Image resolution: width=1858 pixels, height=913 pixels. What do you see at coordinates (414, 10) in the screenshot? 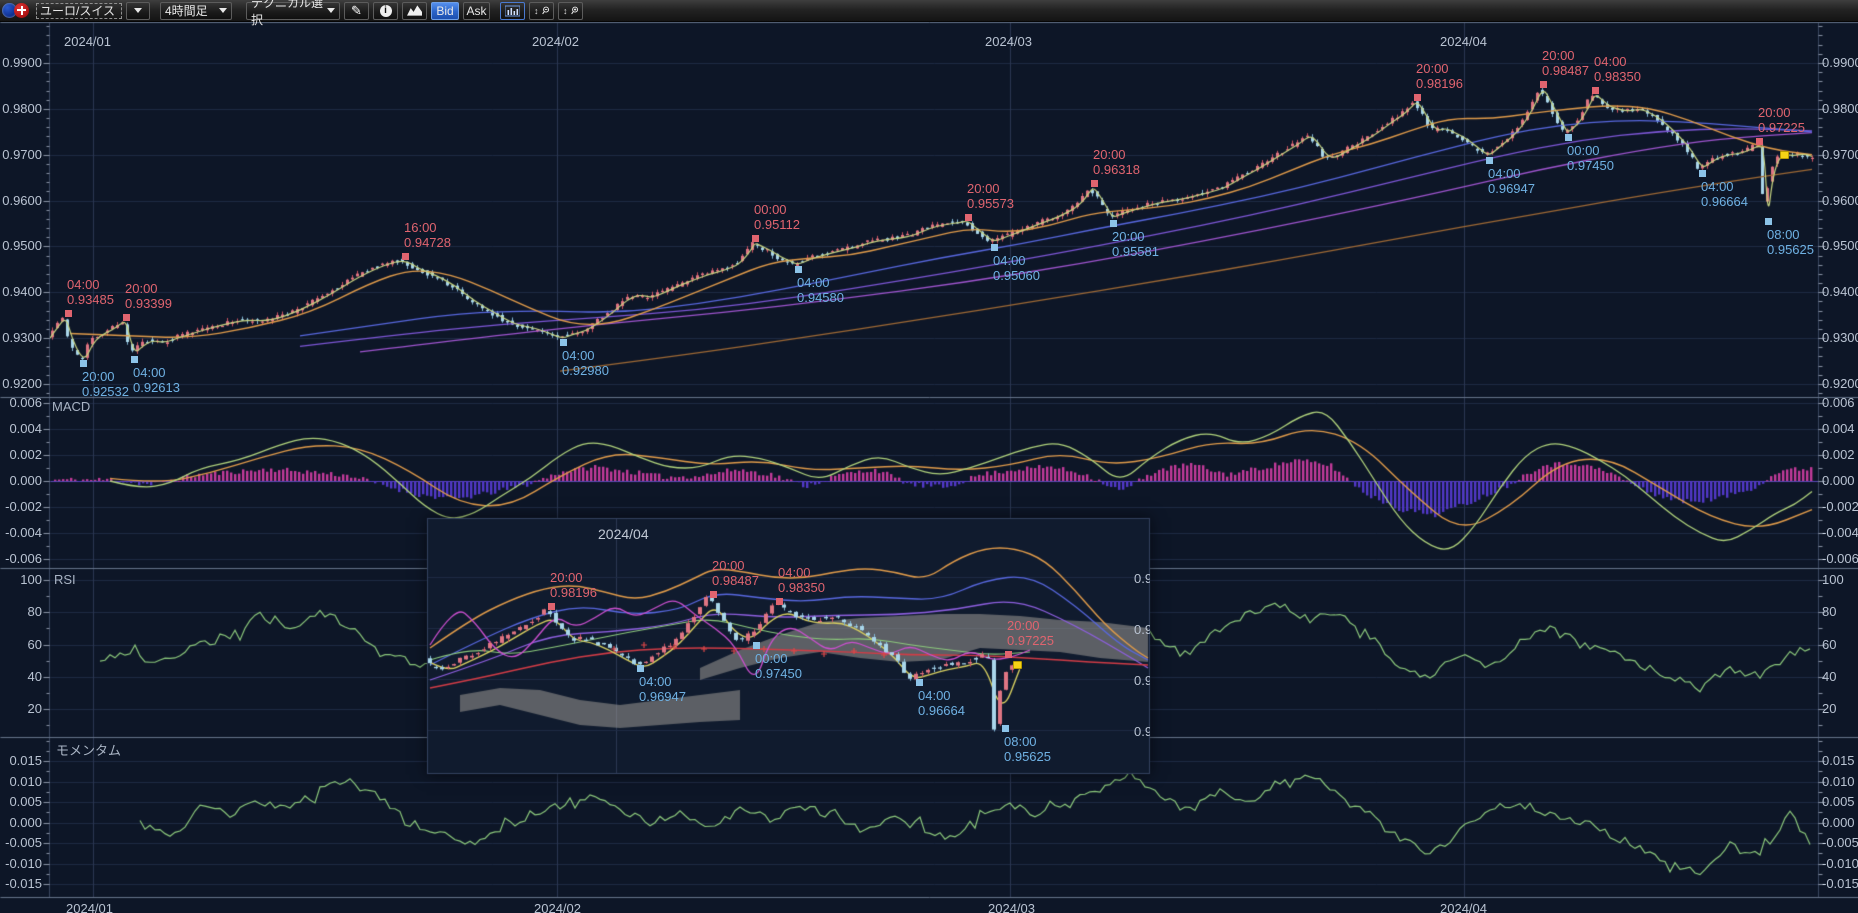
I see `chart-type-button` at bounding box center [414, 10].